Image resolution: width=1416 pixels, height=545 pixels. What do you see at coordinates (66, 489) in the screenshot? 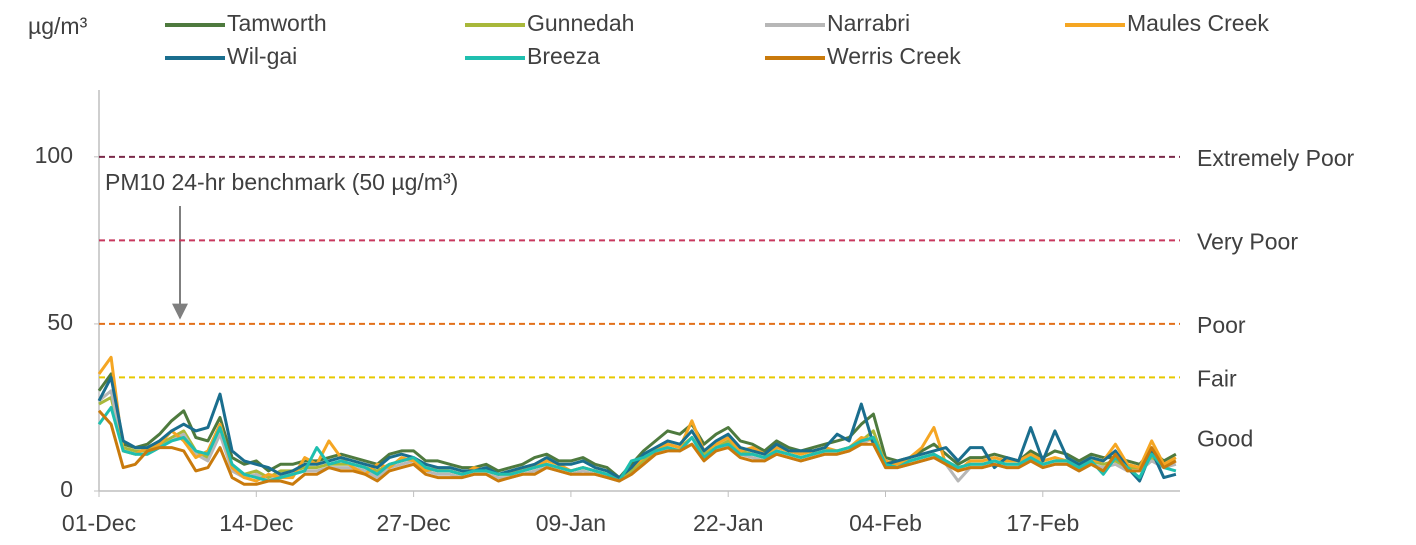
I see `y-tick-label: 0` at bounding box center [66, 489].